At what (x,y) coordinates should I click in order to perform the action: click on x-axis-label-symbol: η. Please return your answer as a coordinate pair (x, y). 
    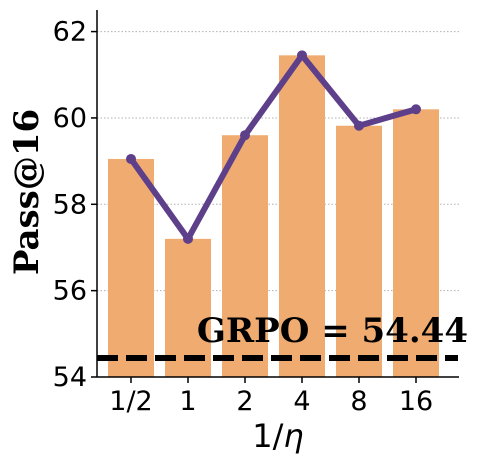
    Looking at the image, I should click on (293, 436).